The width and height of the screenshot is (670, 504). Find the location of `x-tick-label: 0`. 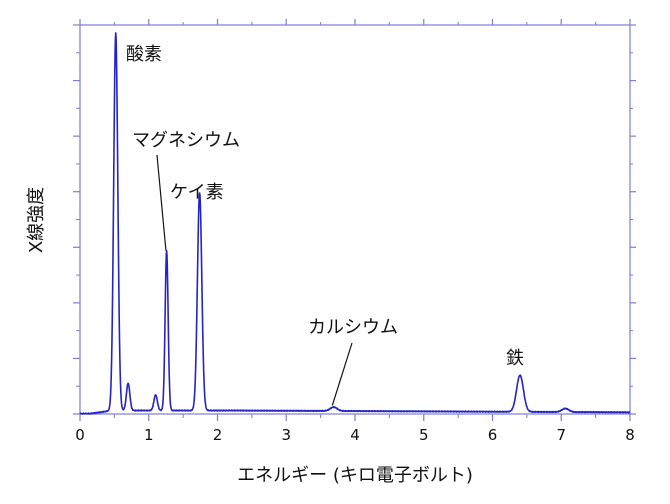

x-tick-label: 0 is located at coordinates (80, 435).